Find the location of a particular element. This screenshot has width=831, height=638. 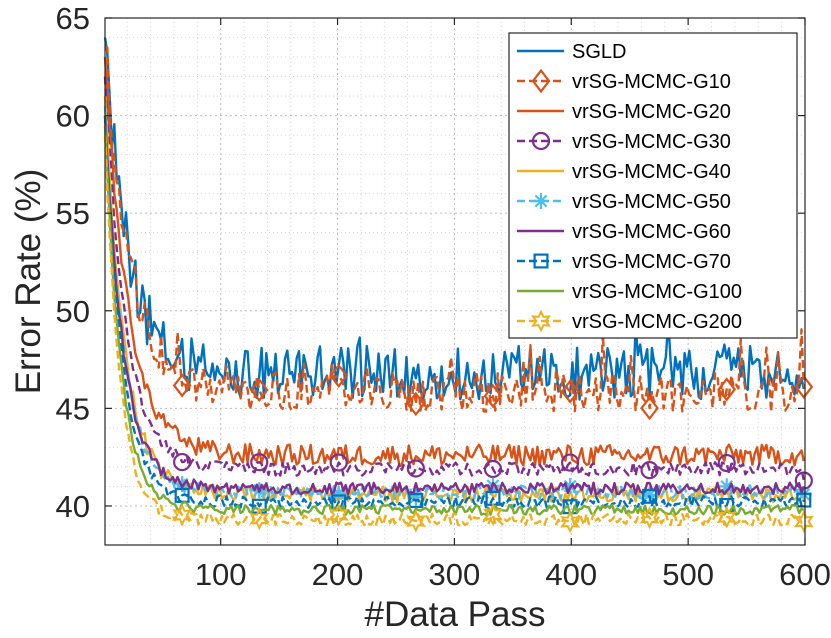

y-tick-label: 40 is located at coordinates (73, 506).